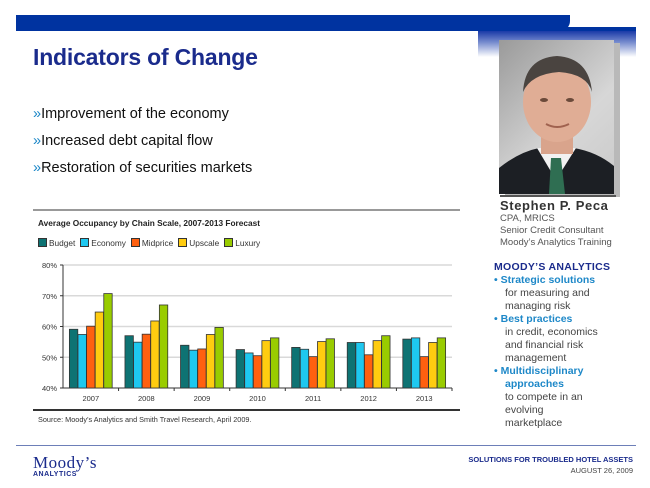  I want to click on bar-upscale-2010, so click(266, 364).